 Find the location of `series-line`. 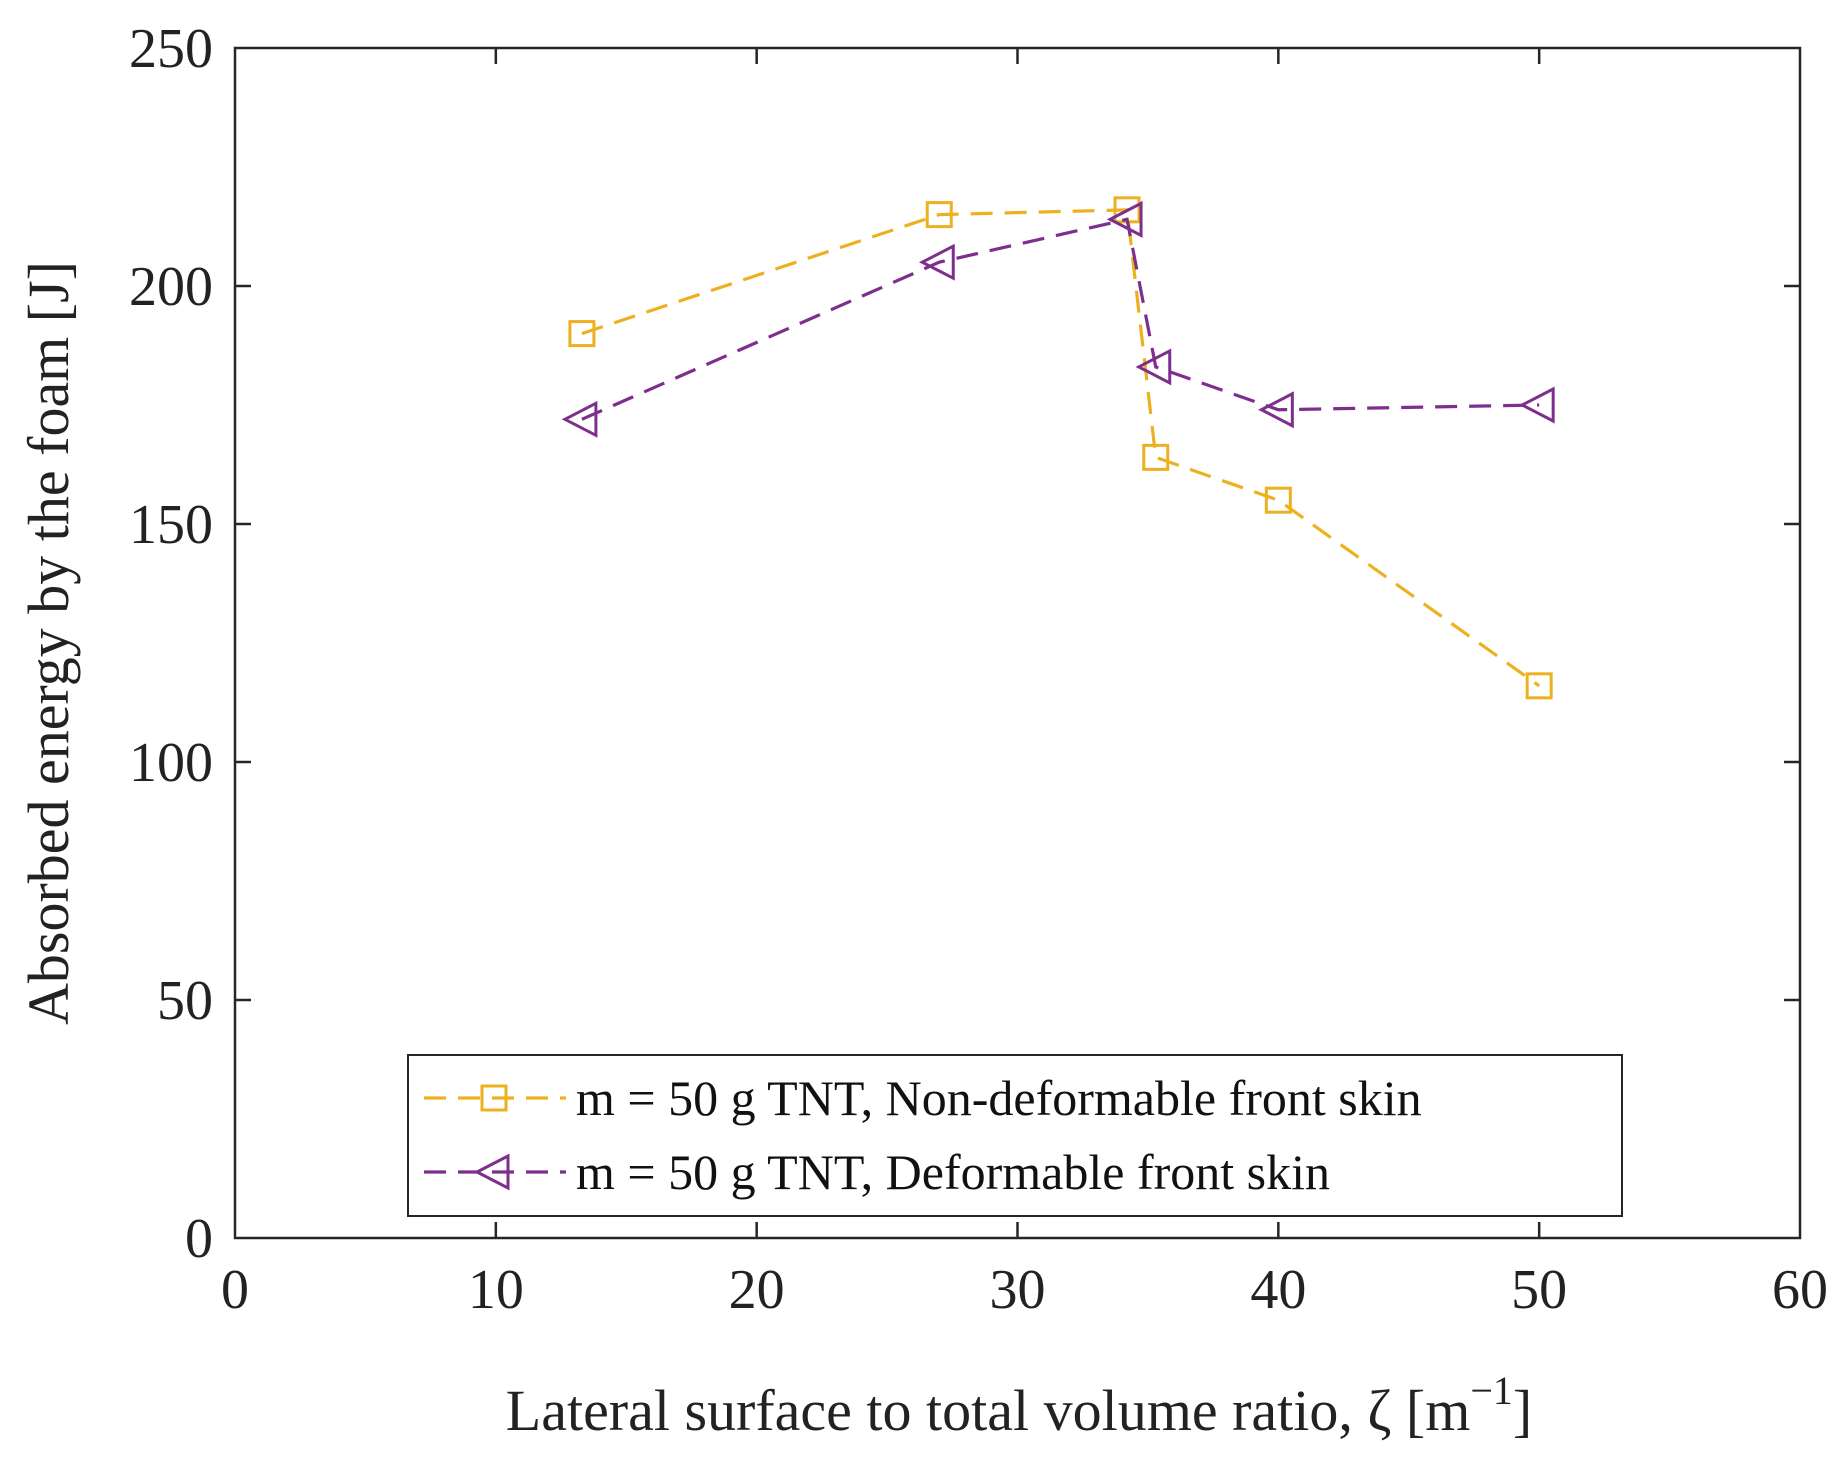

series-line is located at coordinates (1060, 319).